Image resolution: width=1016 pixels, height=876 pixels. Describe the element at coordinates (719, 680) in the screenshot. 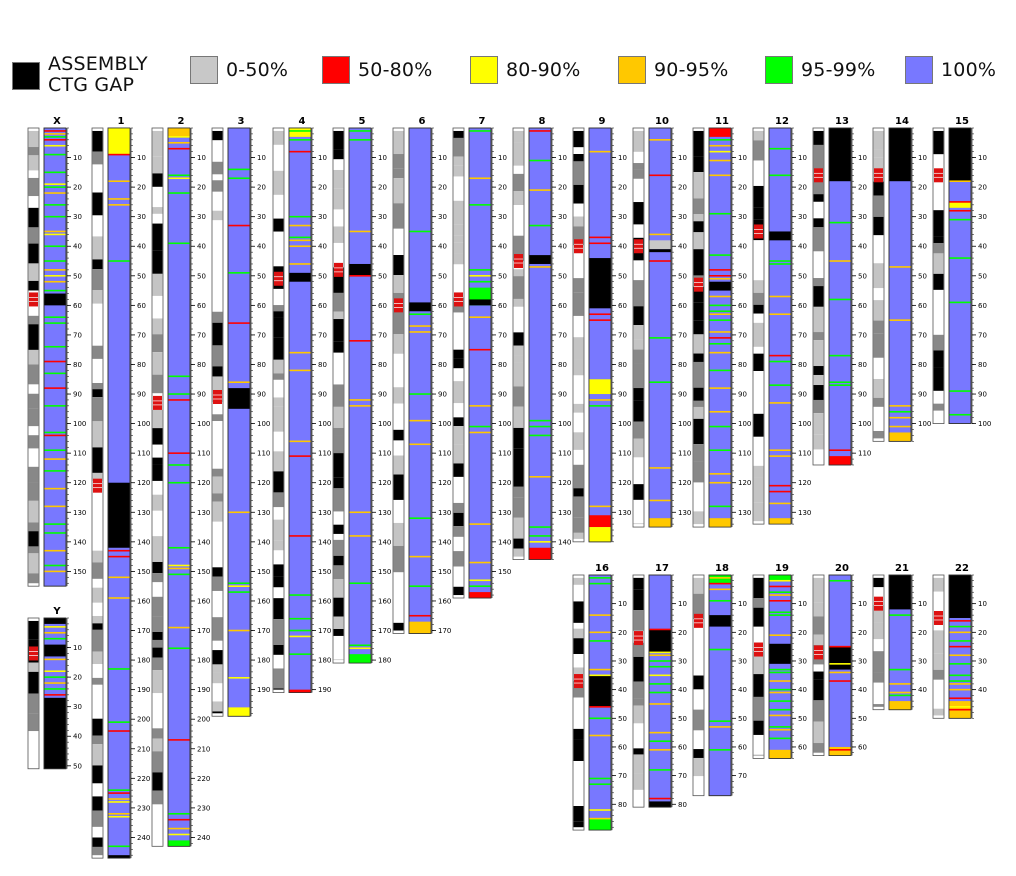

I see `chromosome-18: 18 10 20 30 40 50 60 70` at that location.